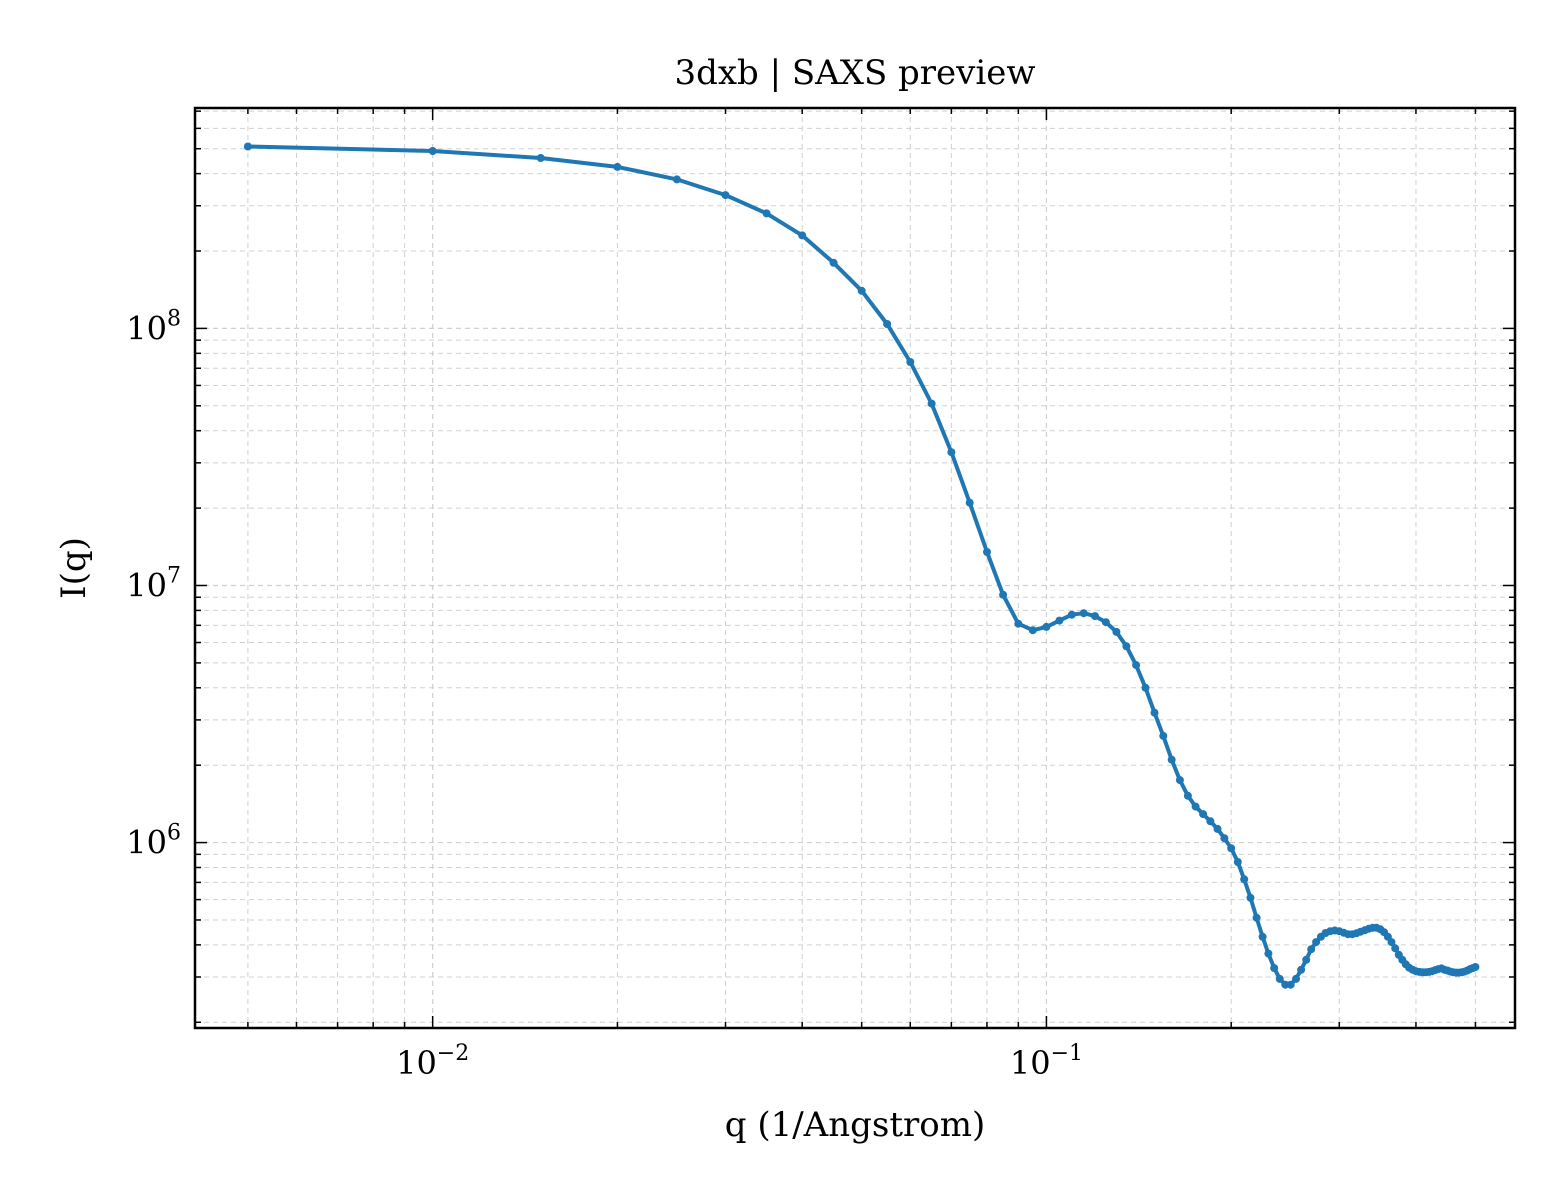 This screenshot has height=1204, width=1560. What do you see at coordinates (854, 73) in the screenshot?
I see `chart-title: 3dxb | SAXS preview` at bounding box center [854, 73].